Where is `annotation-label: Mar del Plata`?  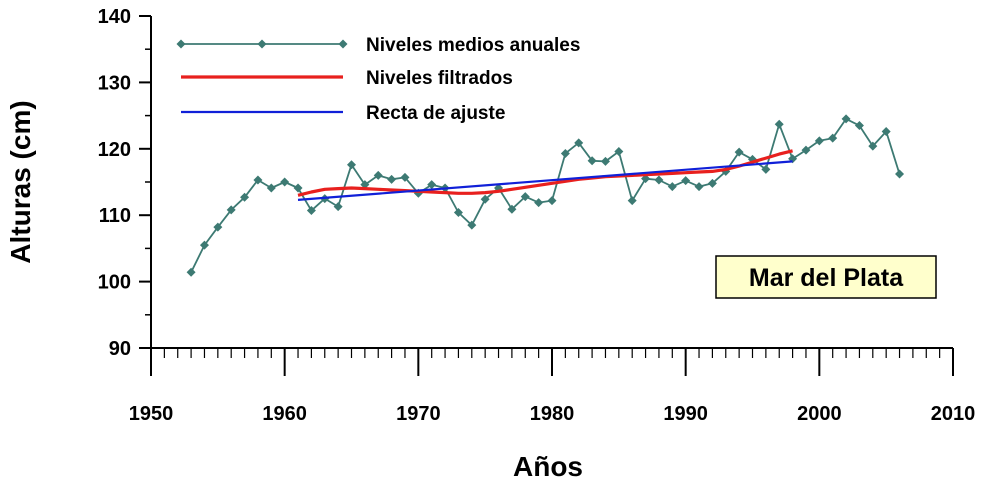
annotation-label: Mar del Plata is located at coordinates (826, 278).